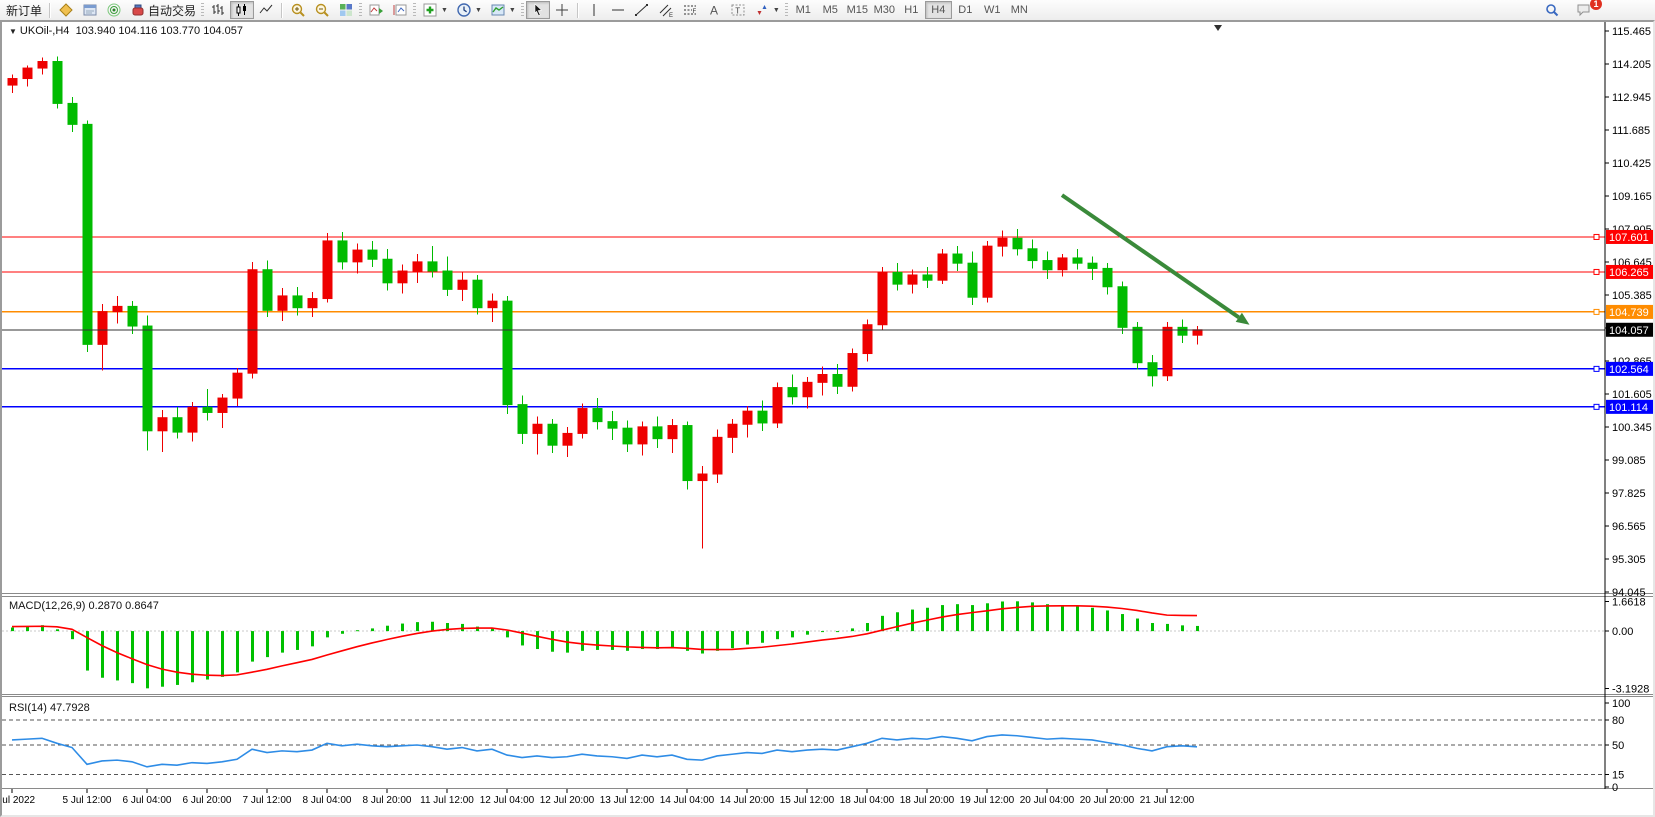  What do you see at coordinates (163, 10) in the screenshot?
I see `auto-trading-button: 自动交易` at bounding box center [163, 10].